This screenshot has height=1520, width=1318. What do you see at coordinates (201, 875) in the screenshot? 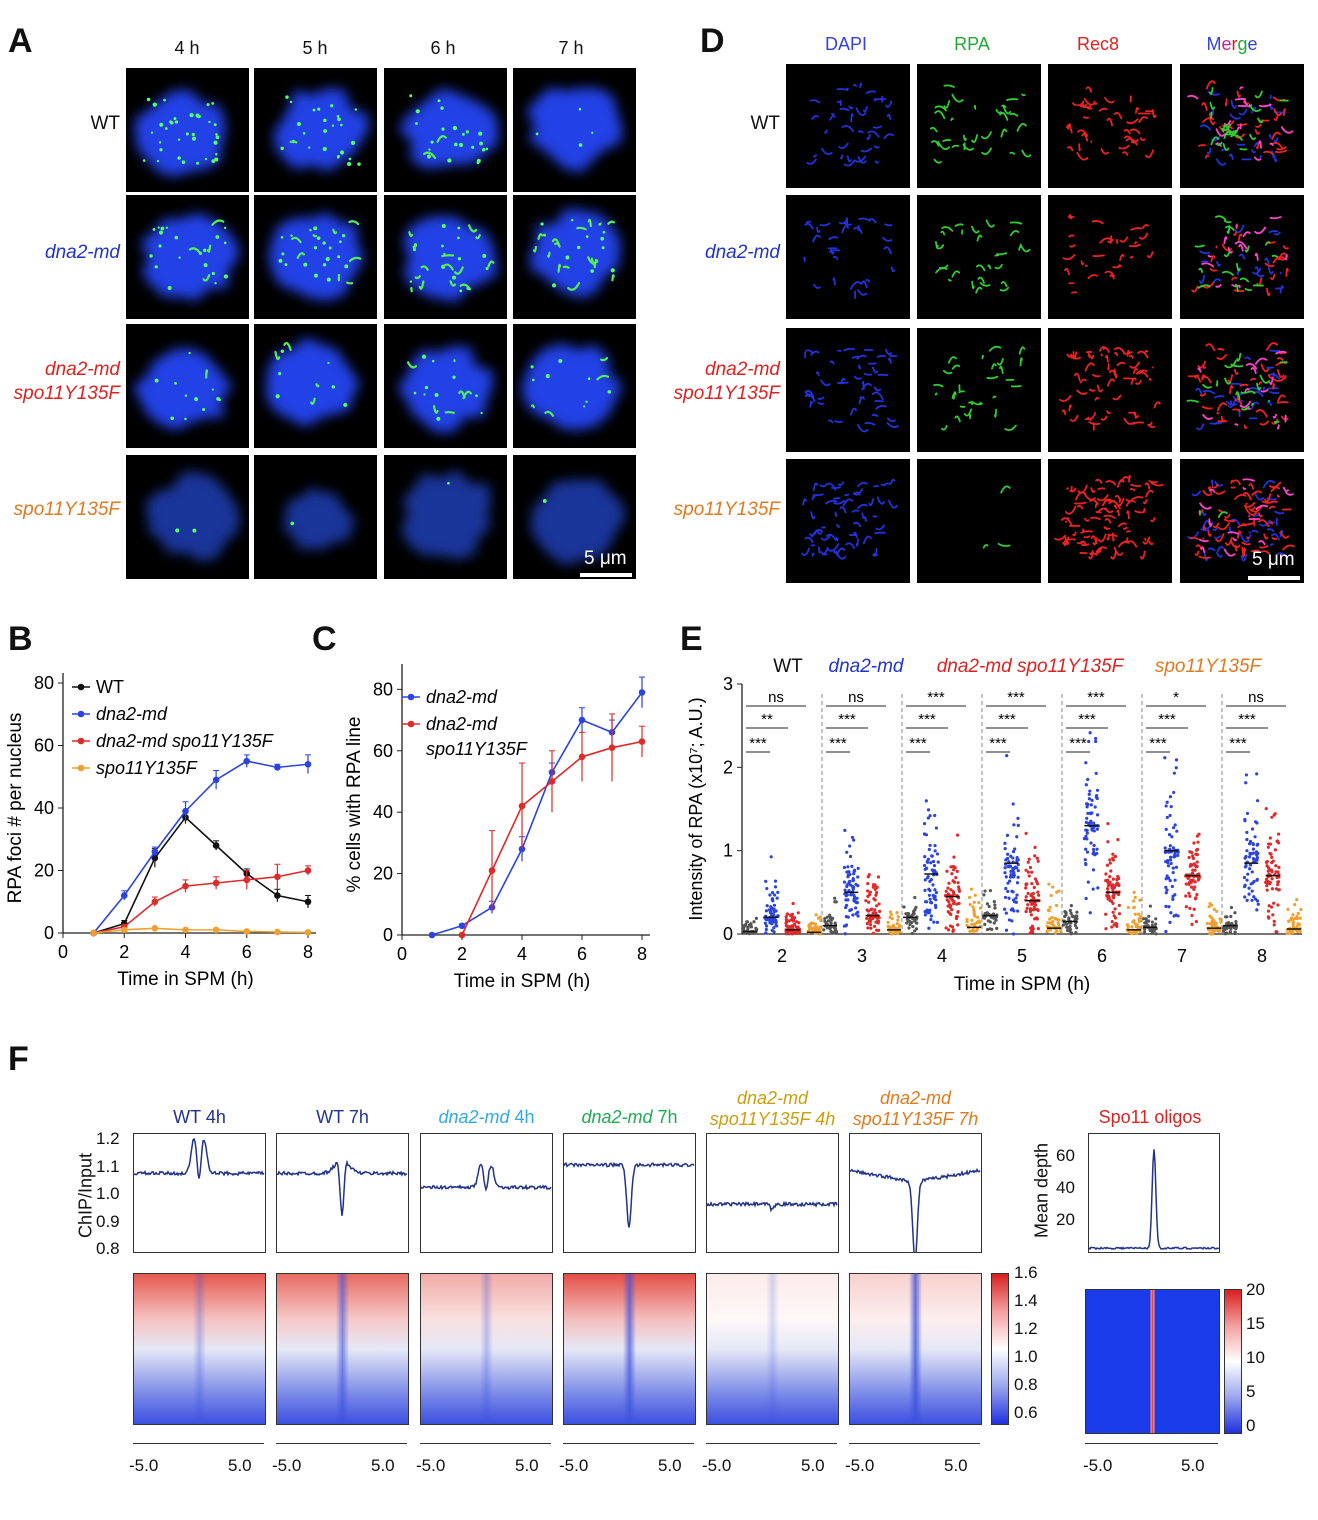
I see `series-line` at bounding box center [201, 875].